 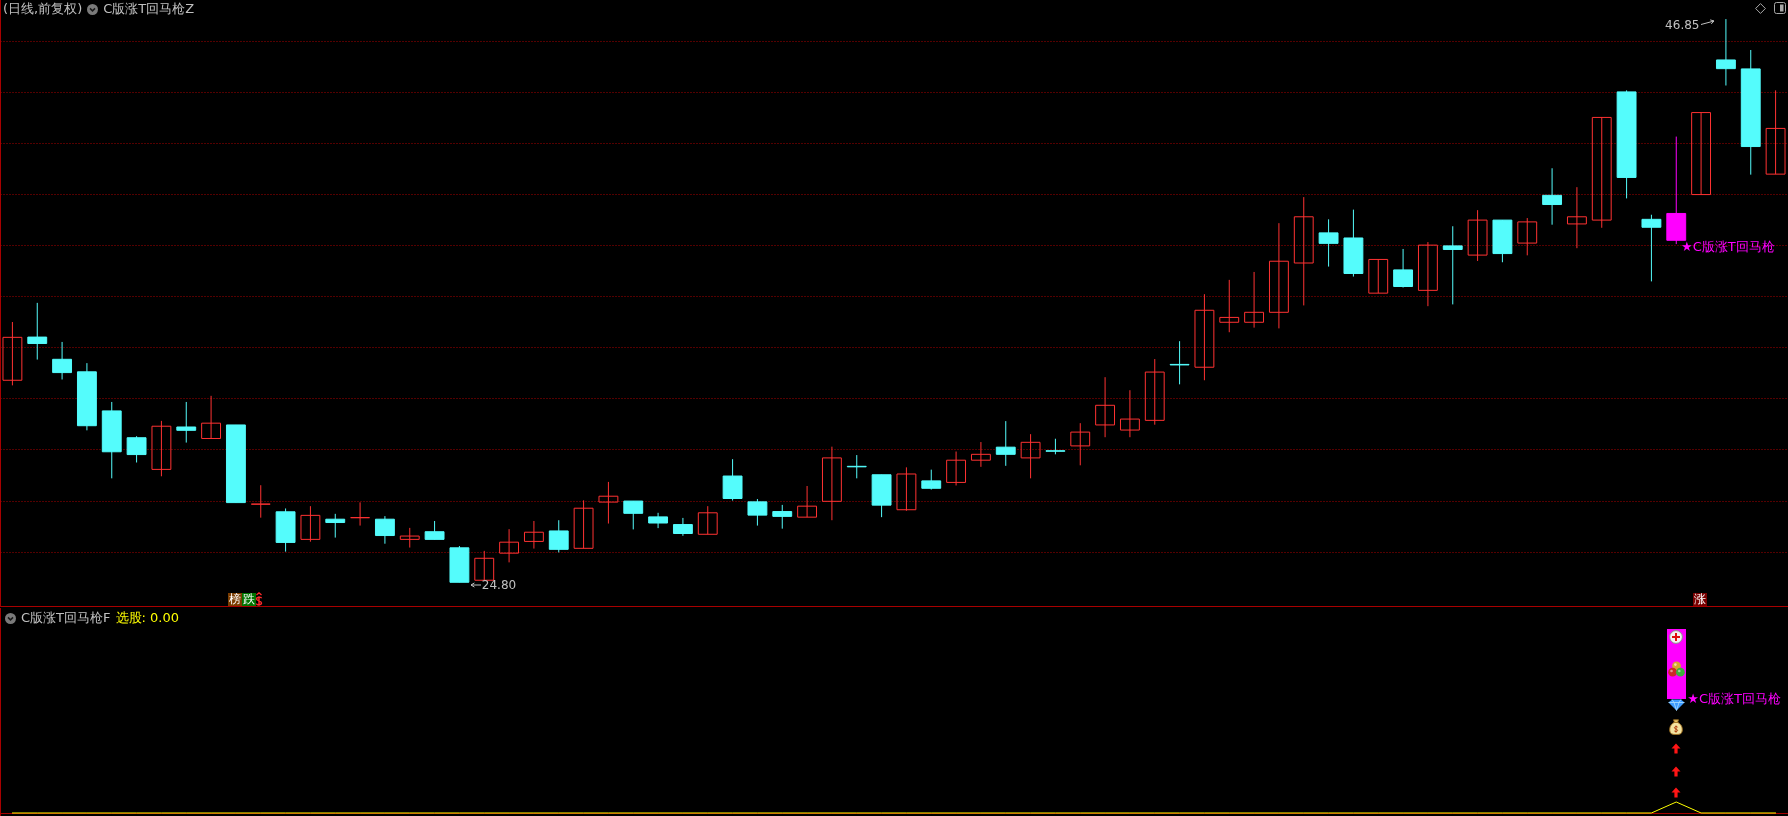 What do you see at coordinates (43, 9) in the screenshot?
I see `chart-title: (日线,前复权)` at bounding box center [43, 9].